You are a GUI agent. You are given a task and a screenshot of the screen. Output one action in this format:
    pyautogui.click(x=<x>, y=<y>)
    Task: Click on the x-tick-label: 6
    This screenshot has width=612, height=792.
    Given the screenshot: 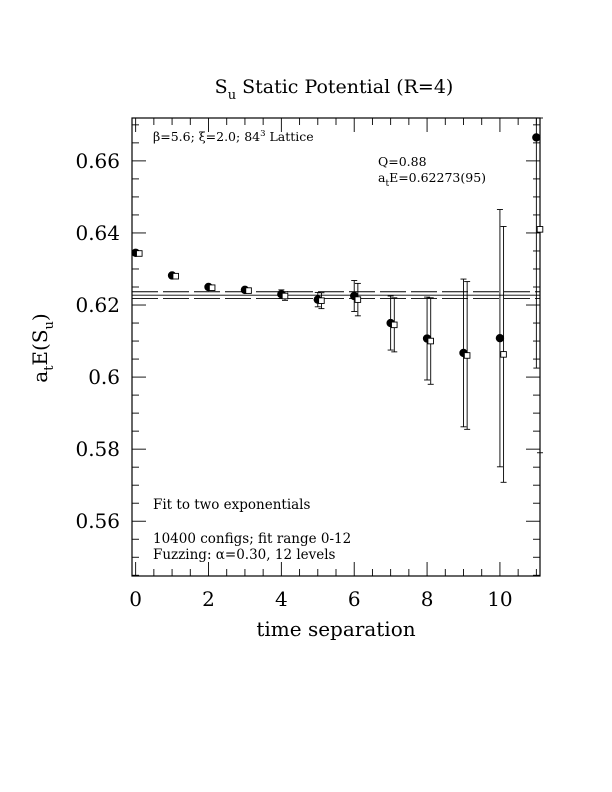 What is the action you would take?
    pyautogui.click(x=354, y=599)
    